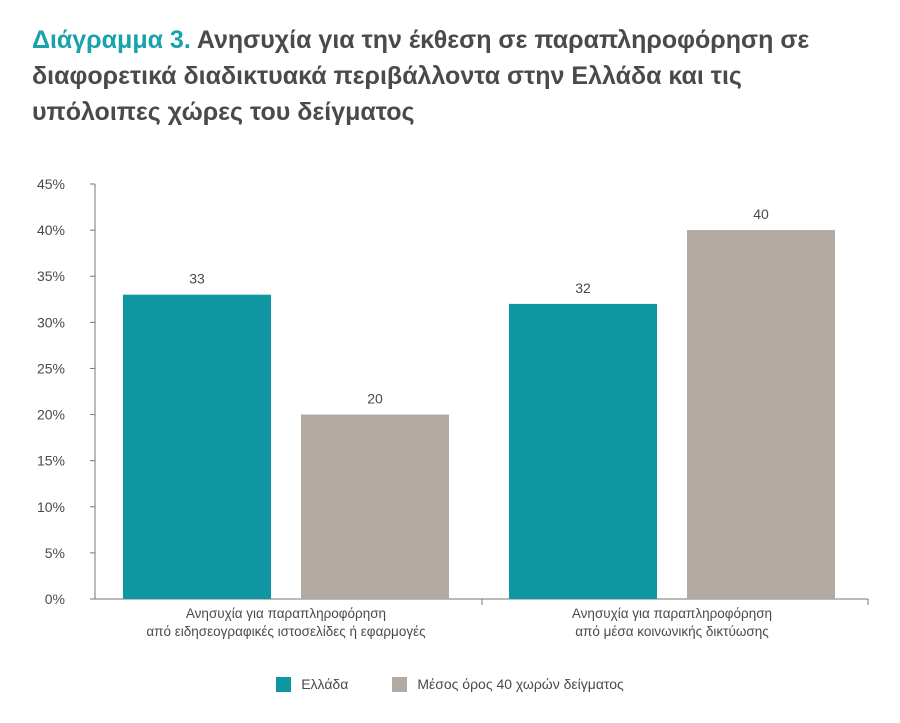 The image size is (900, 723). I want to click on y-tick-label: 10%, so click(51, 507).